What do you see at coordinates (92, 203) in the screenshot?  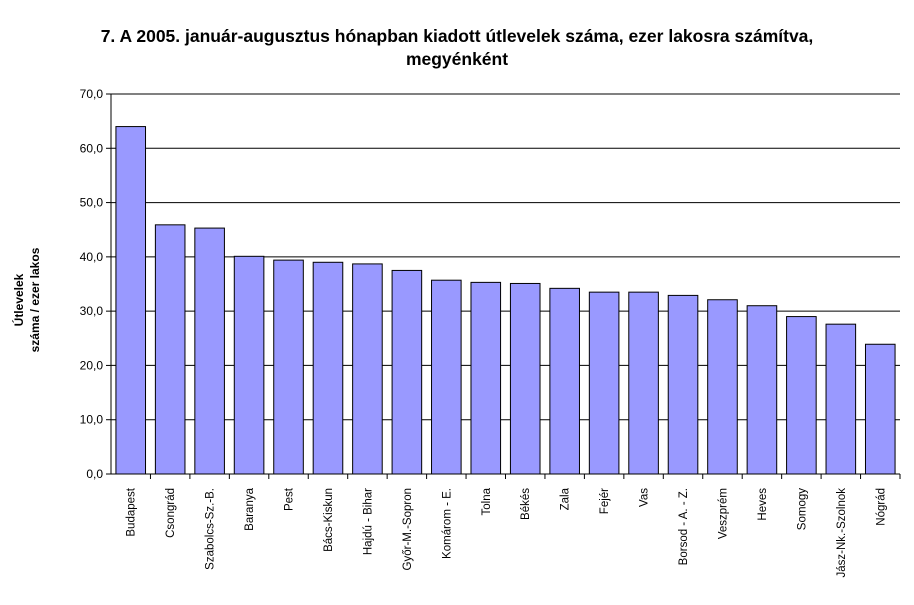 I see `y-tick-label: 50,0` at bounding box center [92, 203].